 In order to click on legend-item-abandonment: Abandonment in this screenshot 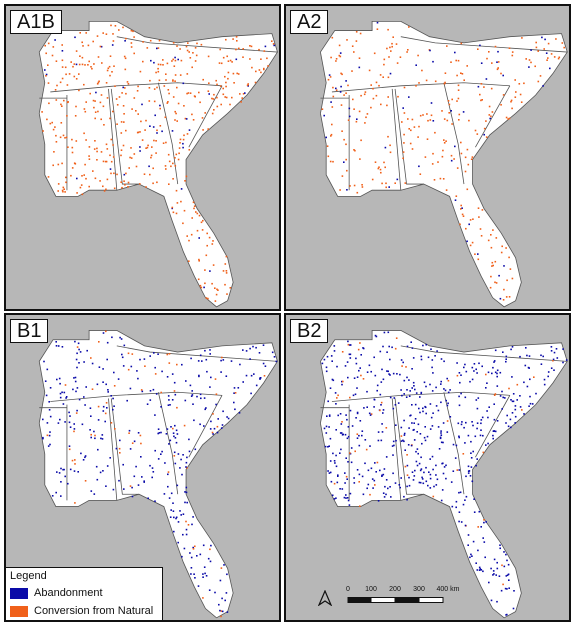, I will do `click(56, 593)`.